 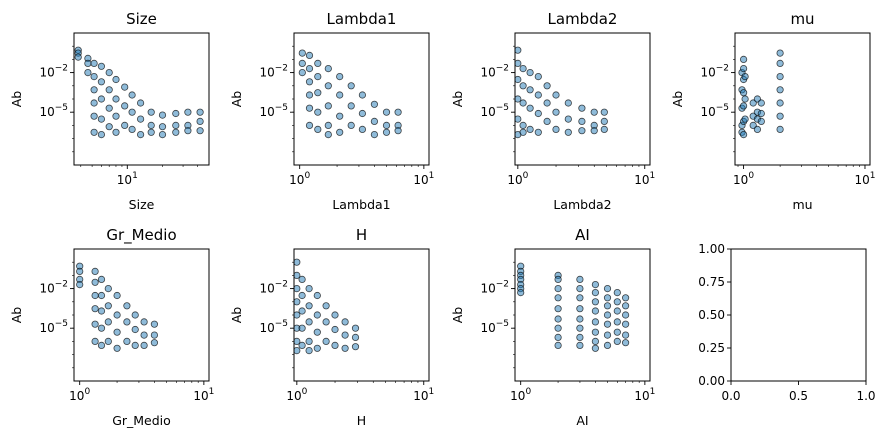 I want to click on x-axis-label: Gr_Medio, so click(x=141, y=420).